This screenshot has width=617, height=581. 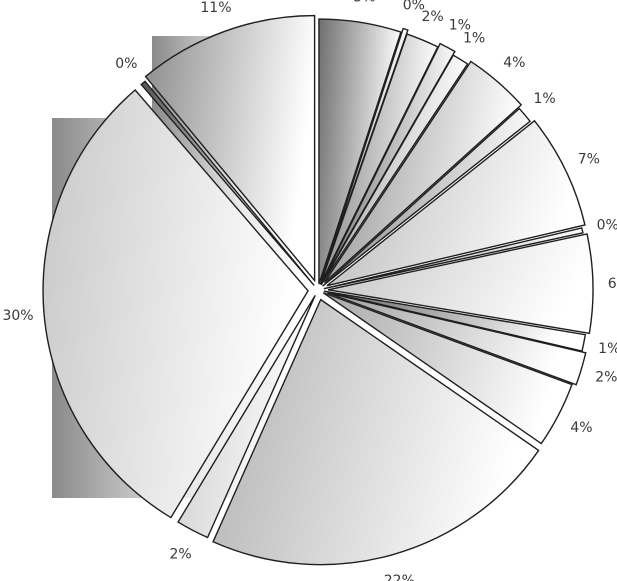 What do you see at coordinates (589, 160) in the screenshot?
I see `slice-label: 7%` at bounding box center [589, 160].